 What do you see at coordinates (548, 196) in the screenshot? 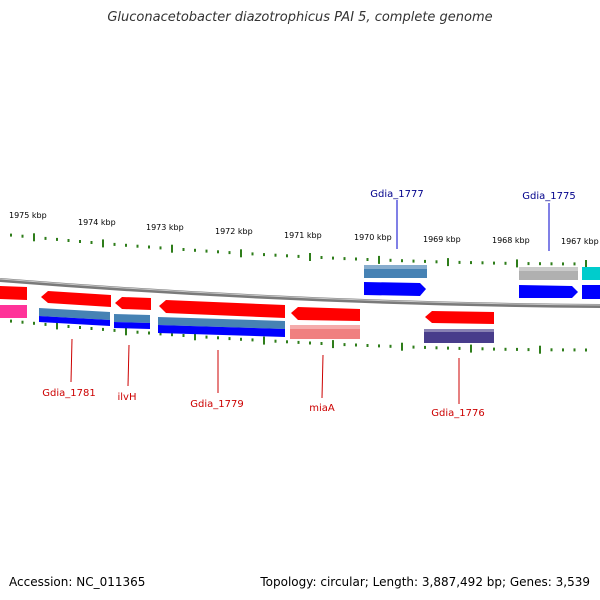
I see `gene-label: Gdia_1775` at bounding box center [548, 196].